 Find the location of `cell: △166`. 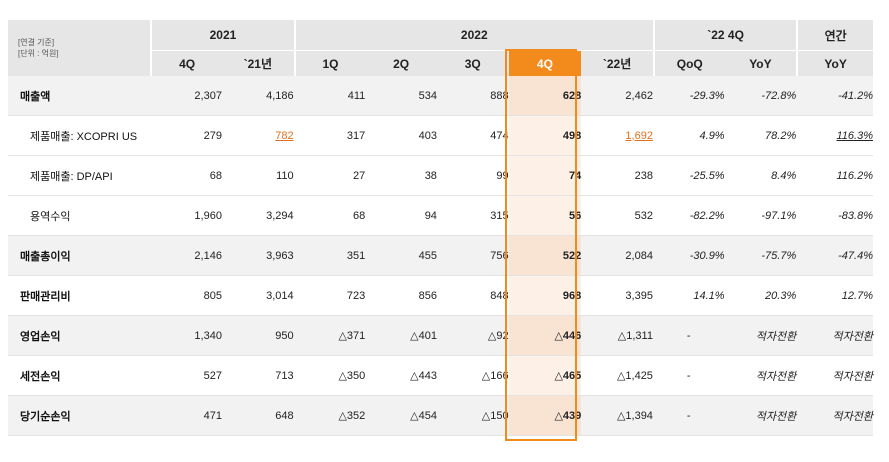

cell: △166 is located at coordinates (472, 376).